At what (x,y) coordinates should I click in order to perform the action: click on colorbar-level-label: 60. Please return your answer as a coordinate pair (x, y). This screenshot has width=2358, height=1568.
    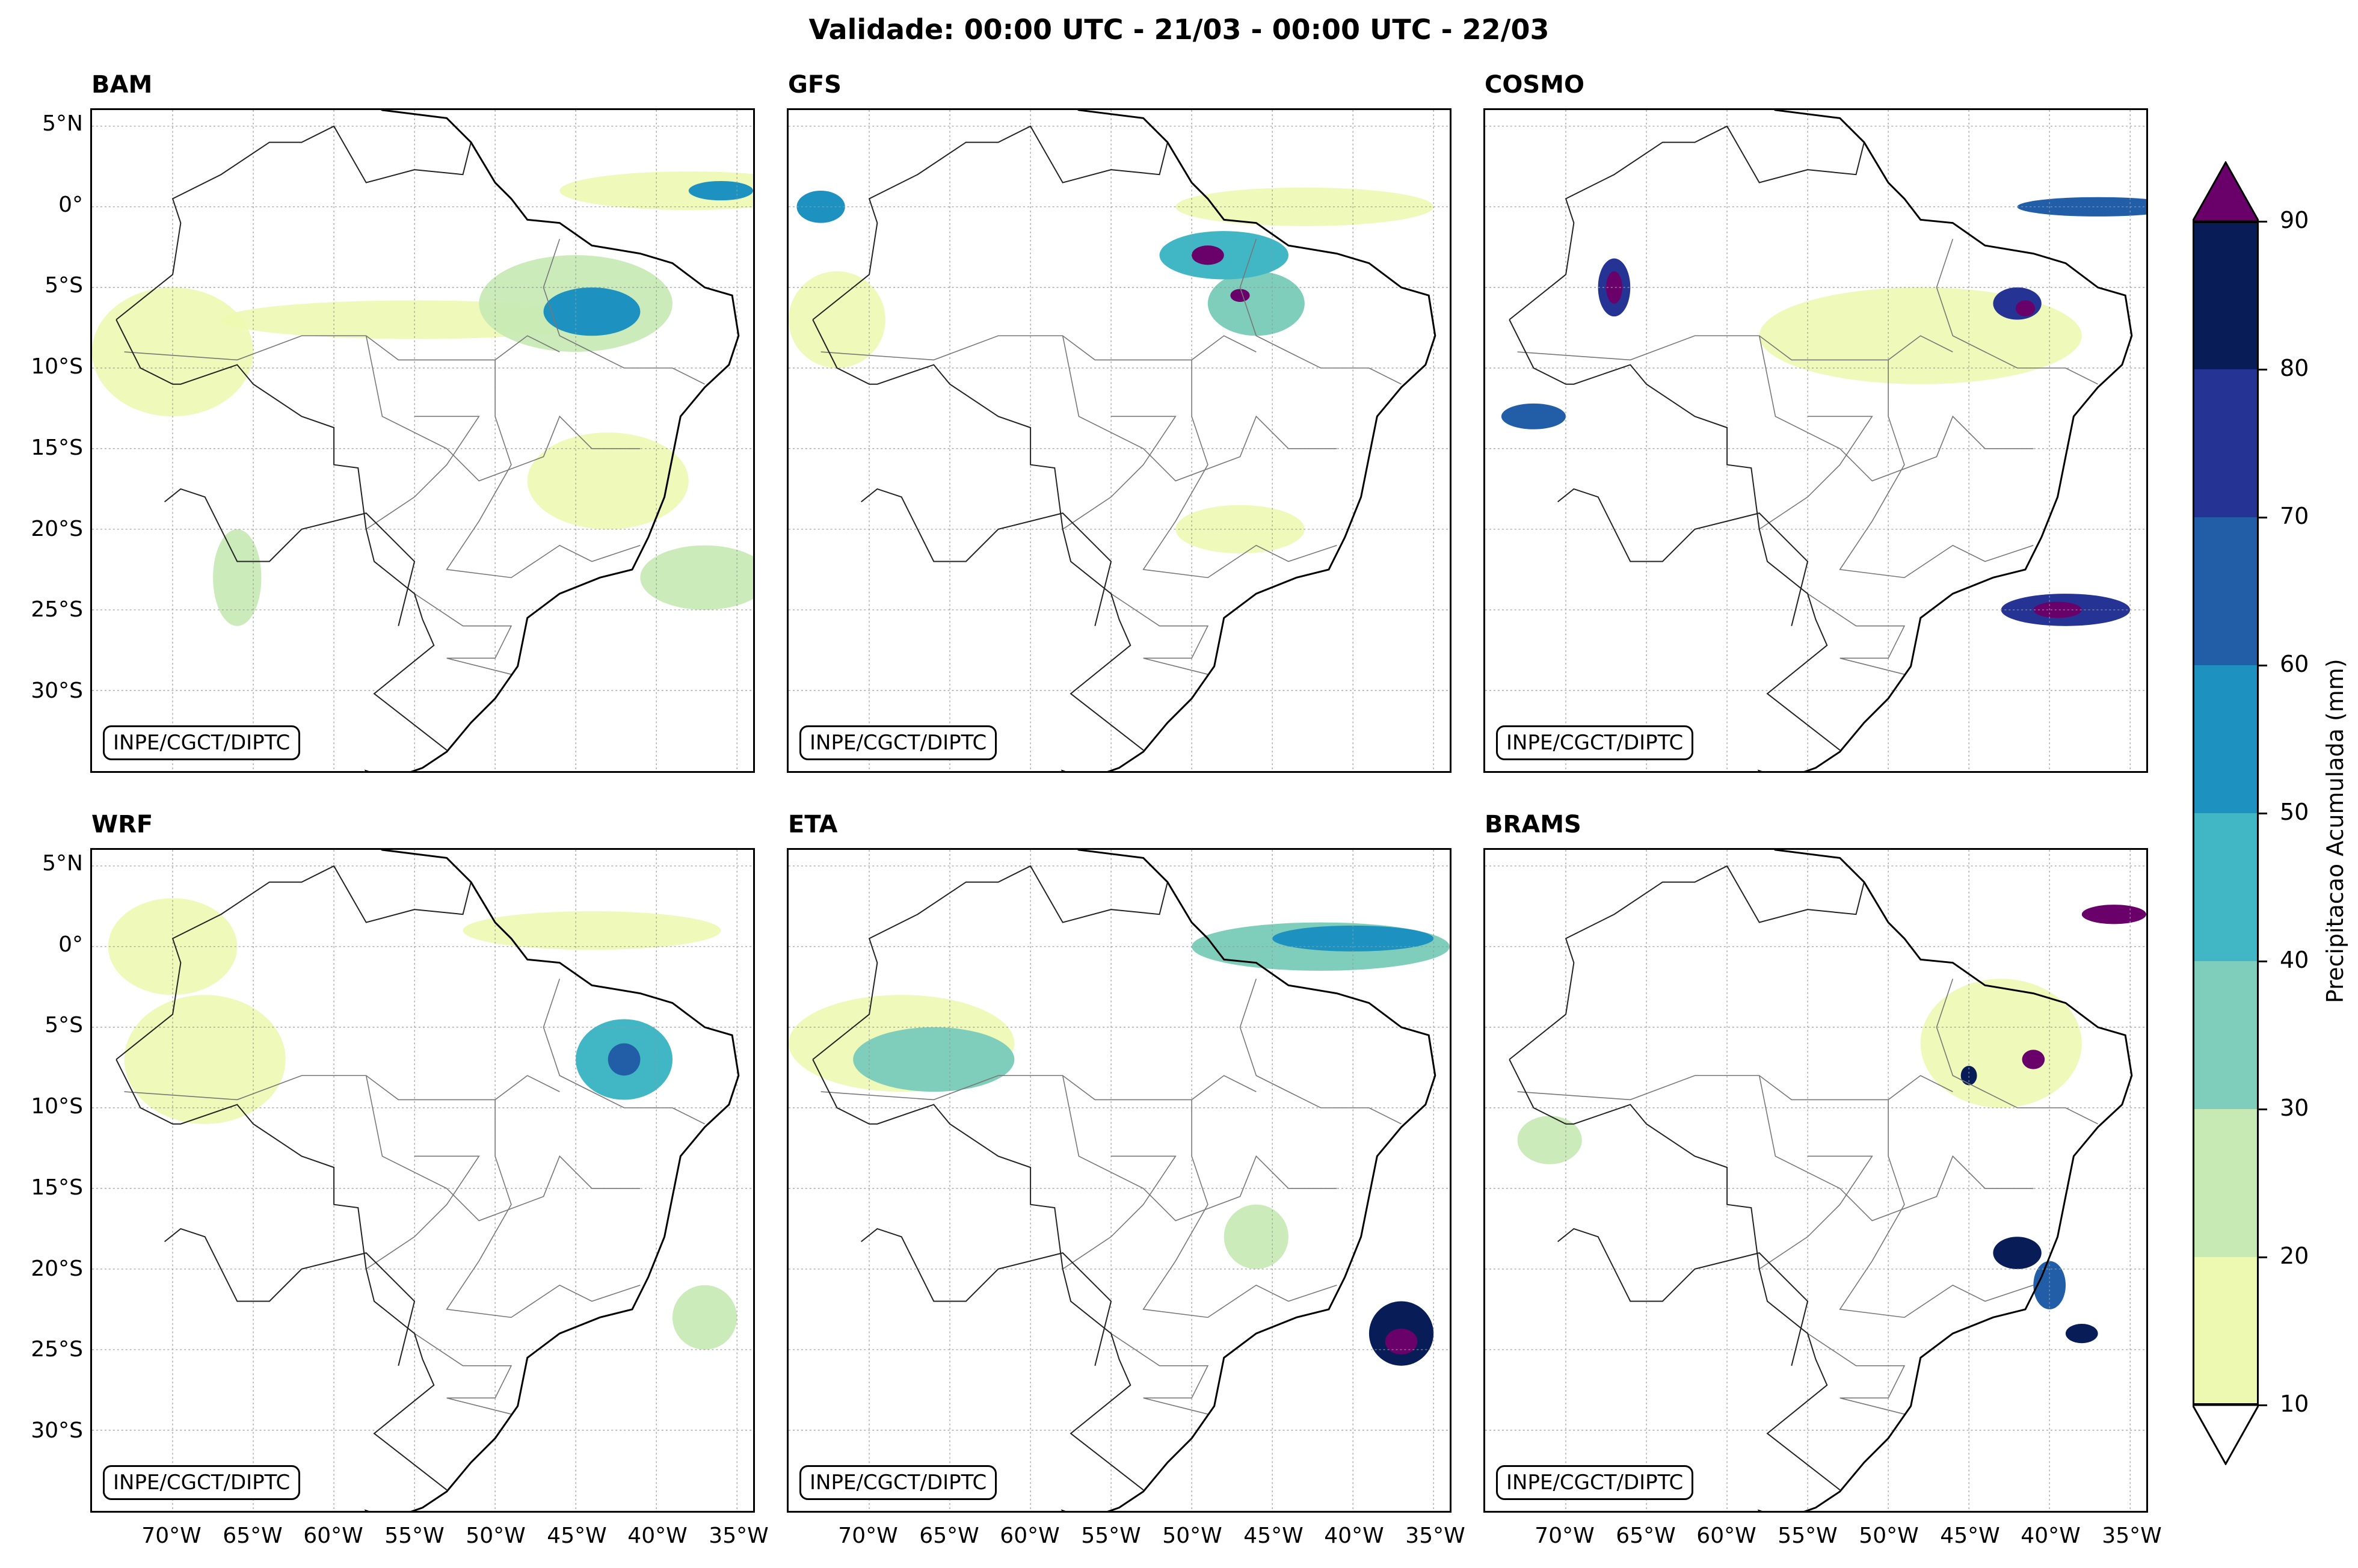
    Looking at the image, I should click on (2294, 664).